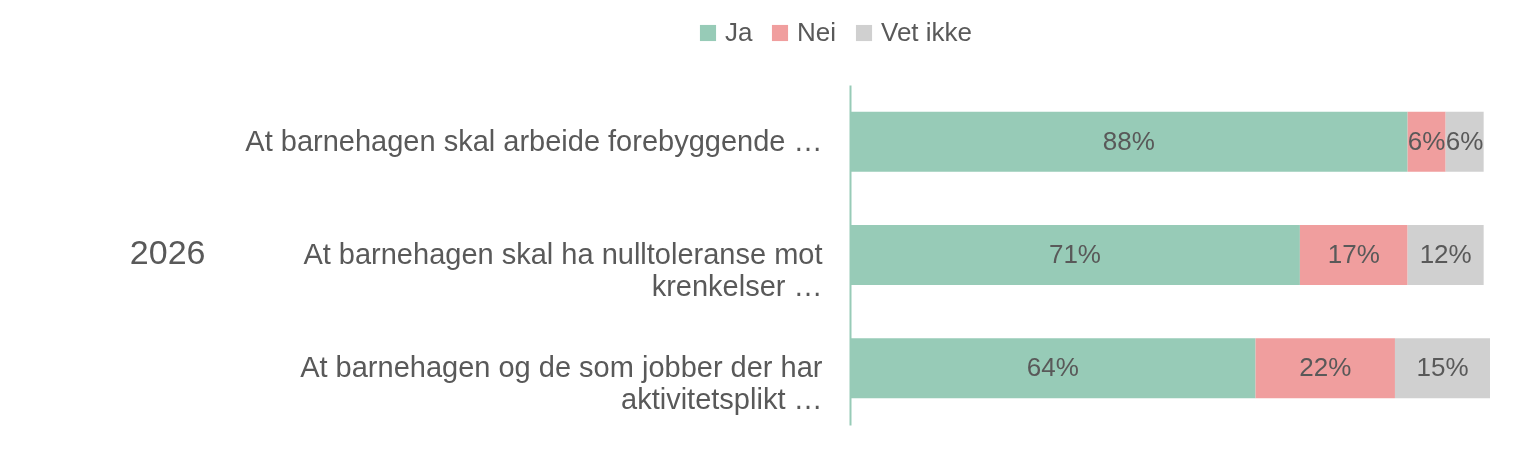  I want to click on legend-label: Ja, so click(739, 32).